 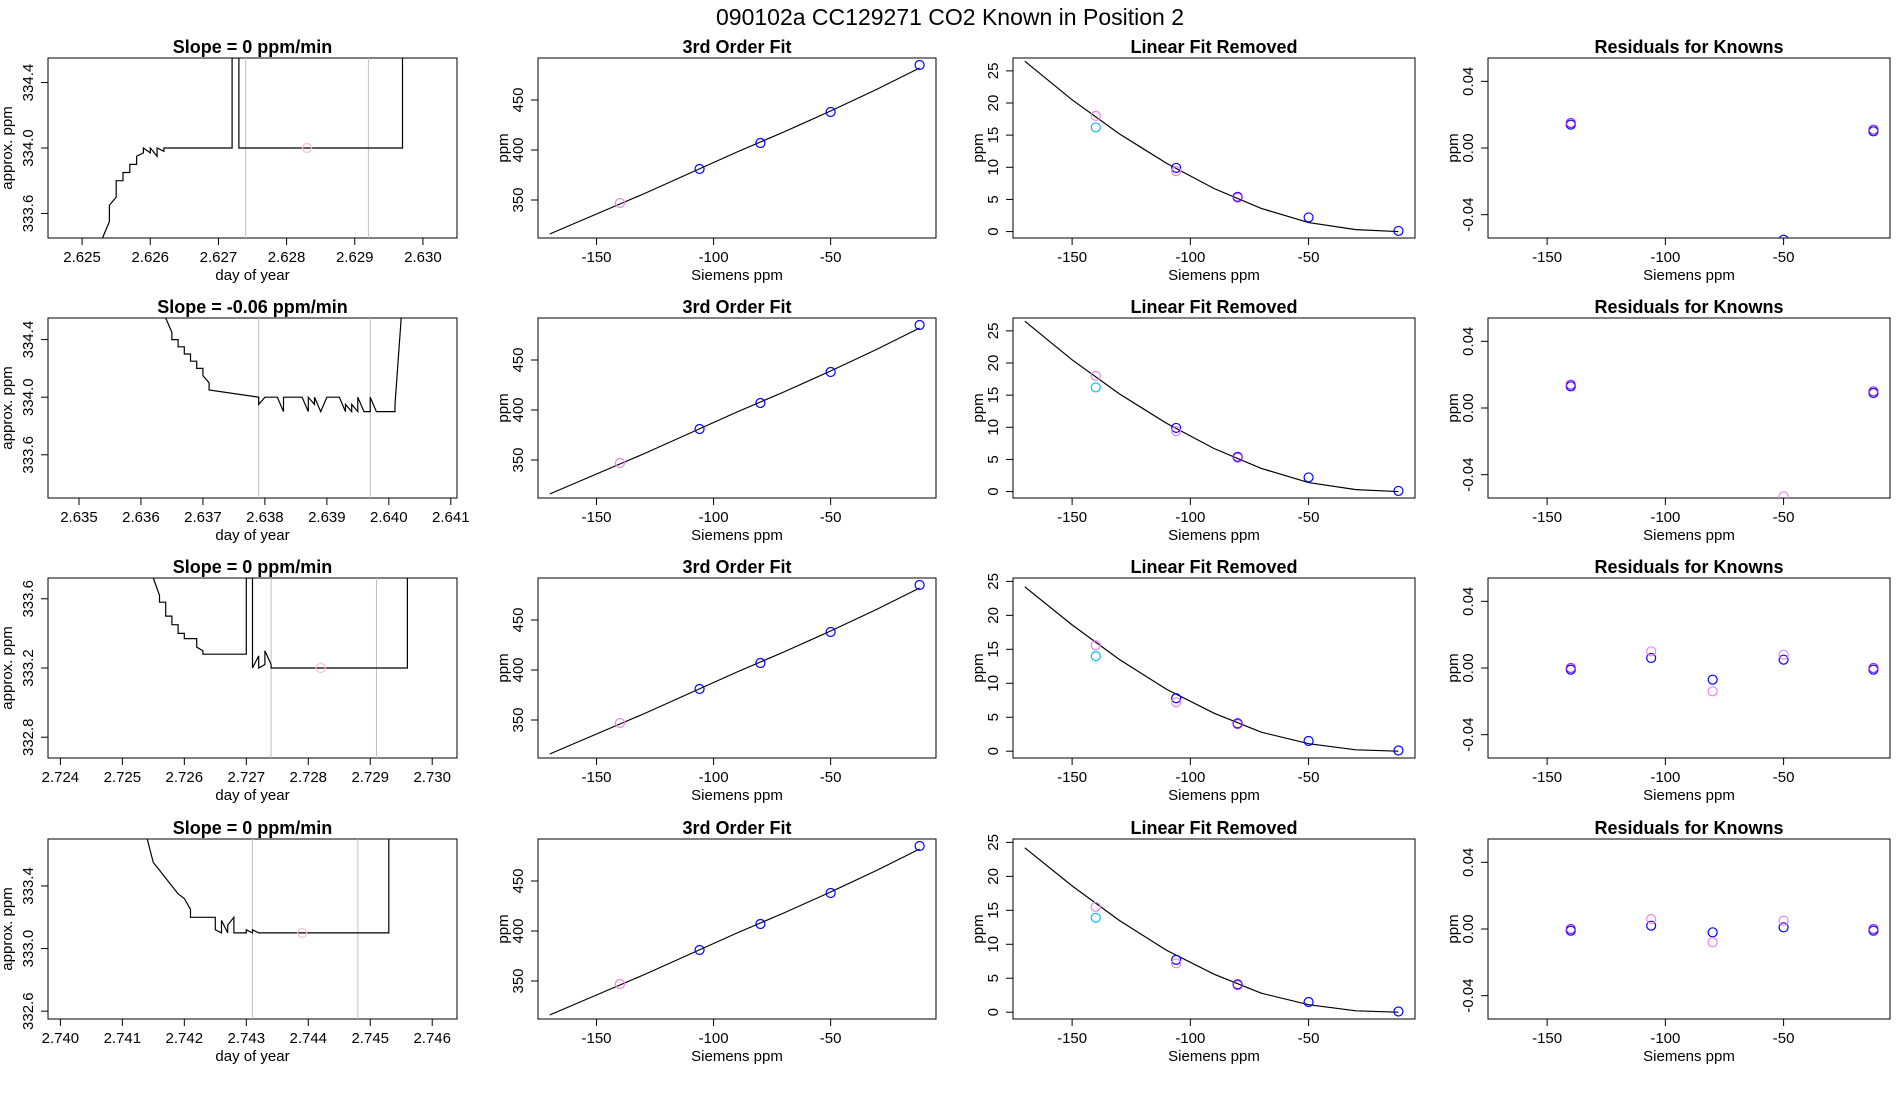 I want to click on y-tick-label: 10, so click(x=993, y=683).